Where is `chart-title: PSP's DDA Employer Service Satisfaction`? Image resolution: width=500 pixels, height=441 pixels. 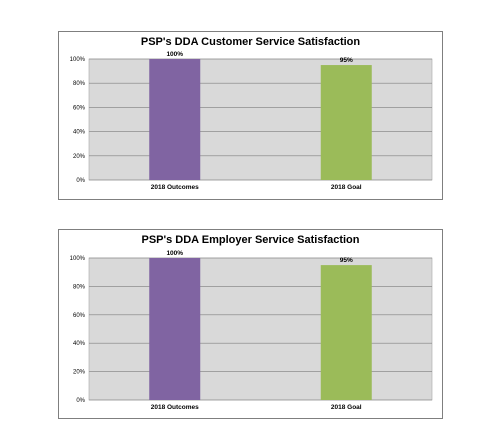 chart-title: PSP's DDA Employer Service Satisfaction is located at coordinates (250, 240).